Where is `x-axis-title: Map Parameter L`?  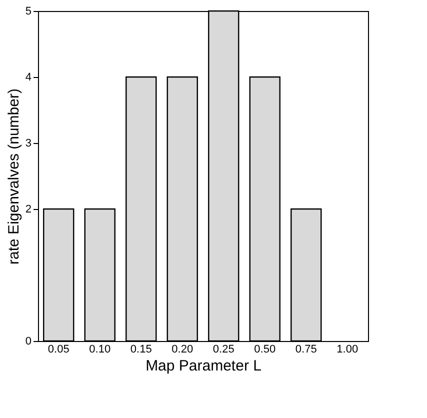 x-axis-title: Map Parameter L is located at coordinates (204, 366).